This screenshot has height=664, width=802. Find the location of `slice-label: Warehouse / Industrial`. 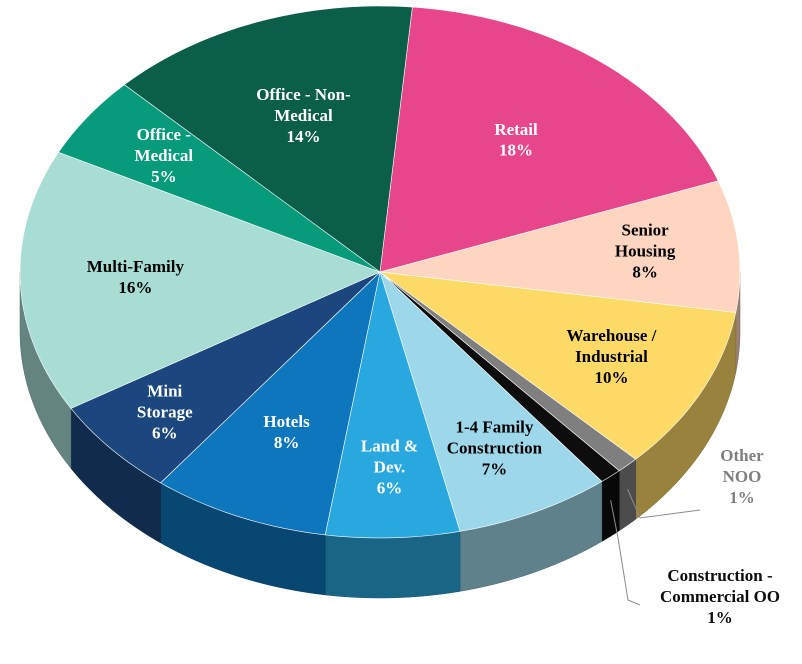

slice-label: Warehouse / Industrial is located at coordinates (612, 346).